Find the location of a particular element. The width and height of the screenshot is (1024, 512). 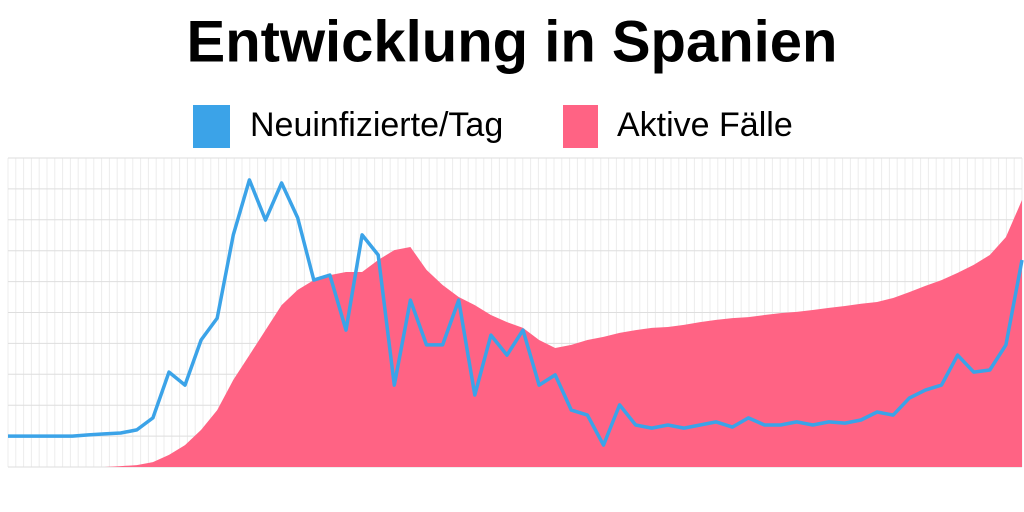

chart-title: Entwicklung in Spanien is located at coordinates (512, 41).